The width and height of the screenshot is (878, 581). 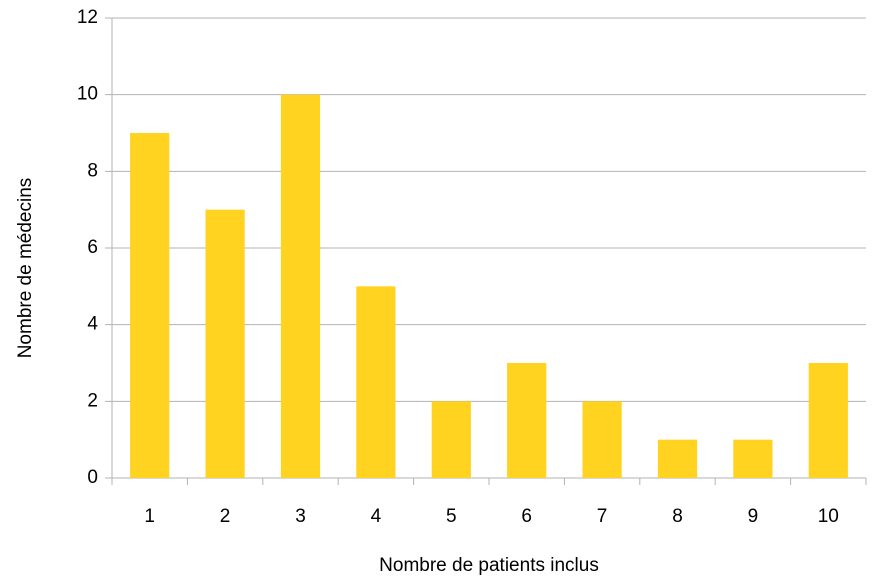 I want to click on x-tick-label: 10, so click(x=828, y=516).